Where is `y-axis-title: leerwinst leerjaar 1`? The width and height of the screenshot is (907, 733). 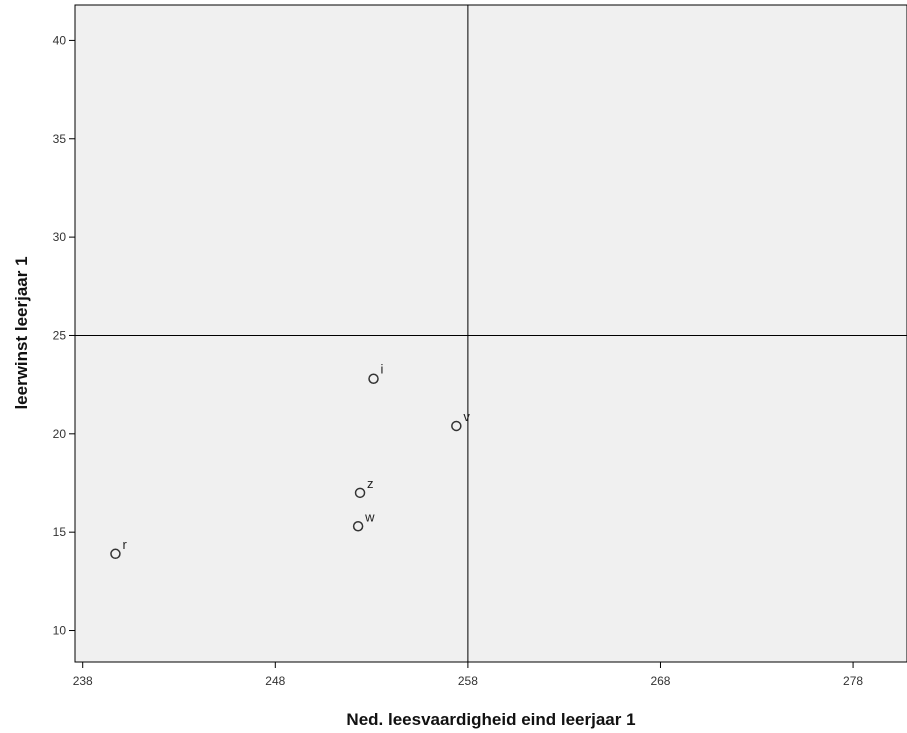 y-axis-title: leerwinst leerjaar 1 is located at coordinates (21, 332).